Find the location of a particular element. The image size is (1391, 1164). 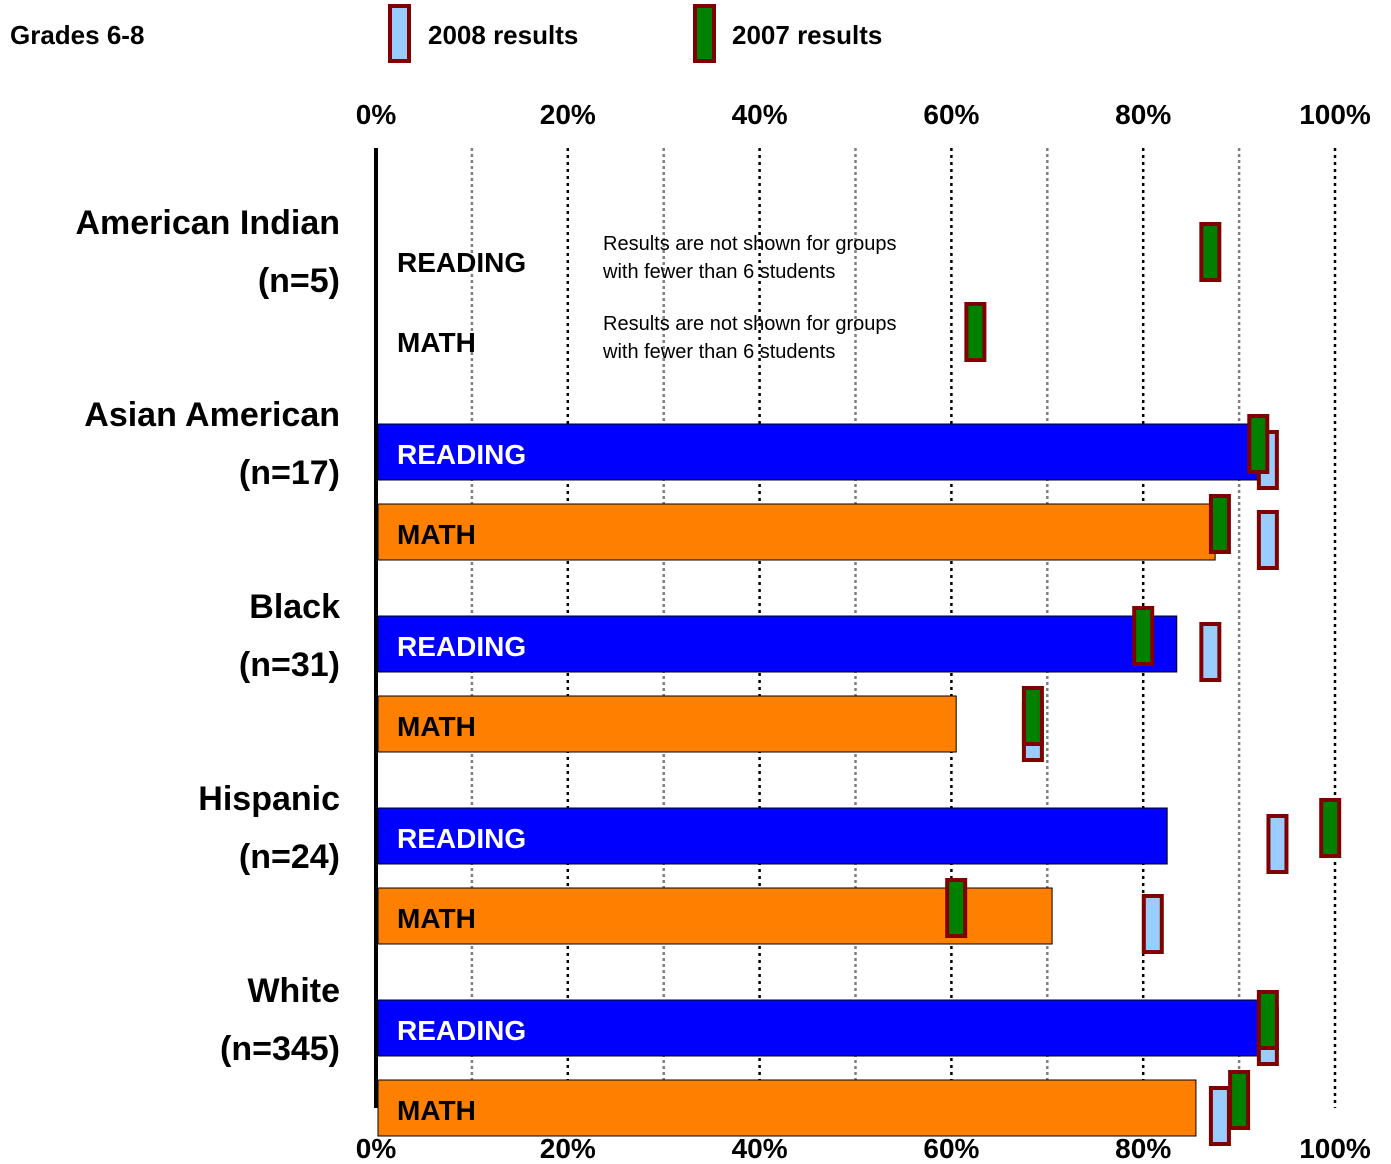

legend-swatch-2007 is located at coordinates (704, 33).